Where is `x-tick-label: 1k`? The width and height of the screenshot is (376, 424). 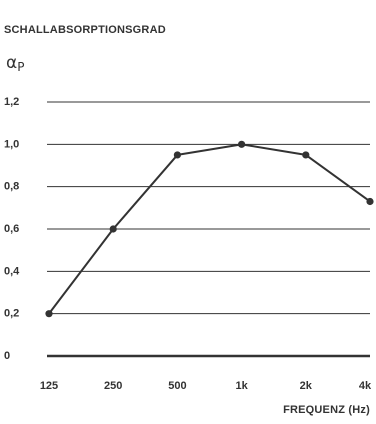
x-tick-label: 1k is located at coordinates (241, 386).